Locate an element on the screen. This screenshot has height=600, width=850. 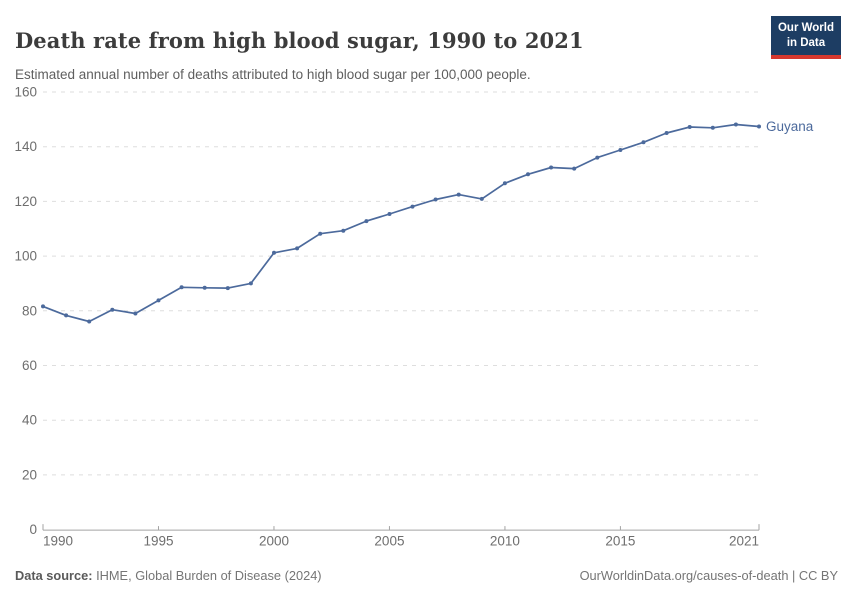
guyana-point-2009 is located at coordinates (481, 198).